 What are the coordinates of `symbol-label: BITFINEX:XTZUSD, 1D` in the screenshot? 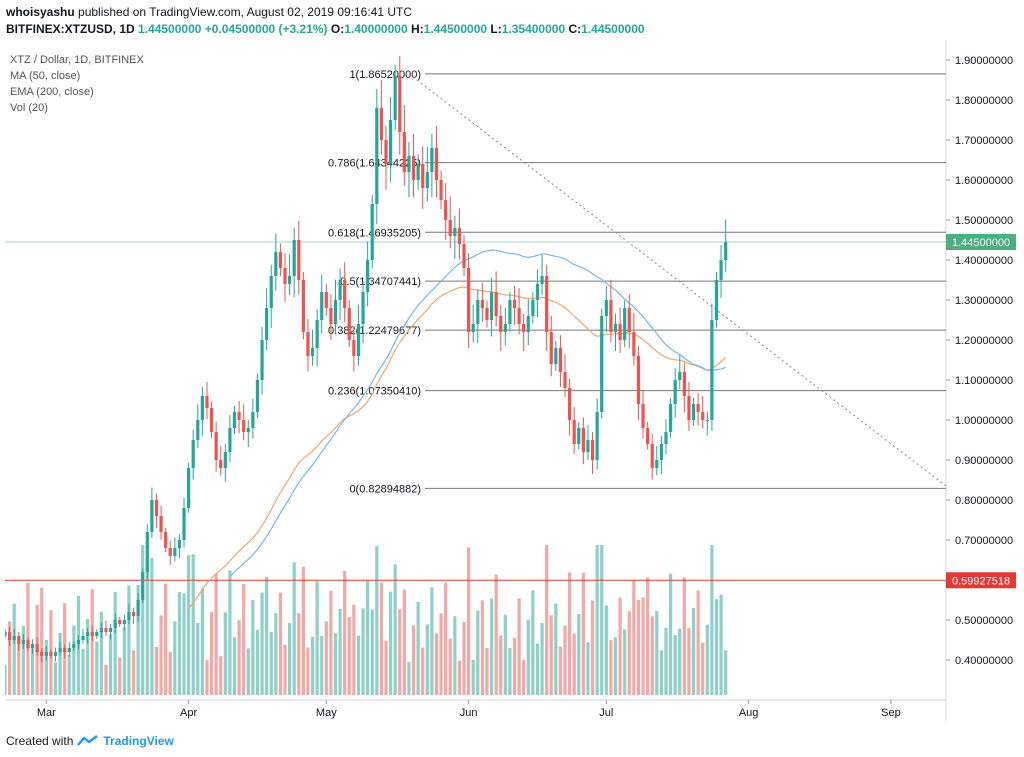 It's located at (70, 29).